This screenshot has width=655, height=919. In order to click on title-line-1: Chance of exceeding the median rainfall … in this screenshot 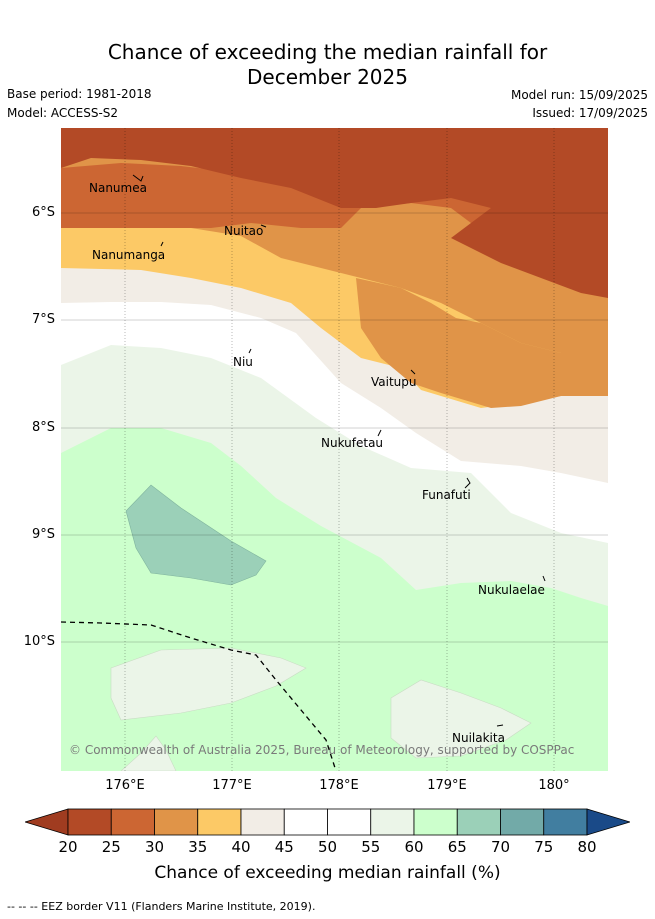, I will do `click(327, 52)`.